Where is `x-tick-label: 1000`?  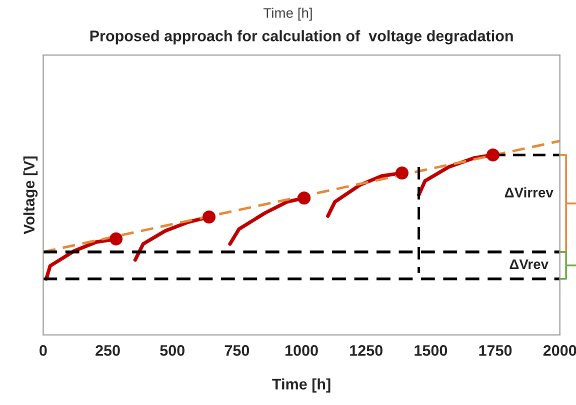
x-tick-label: 1000 is located at coordinates (302, 350).